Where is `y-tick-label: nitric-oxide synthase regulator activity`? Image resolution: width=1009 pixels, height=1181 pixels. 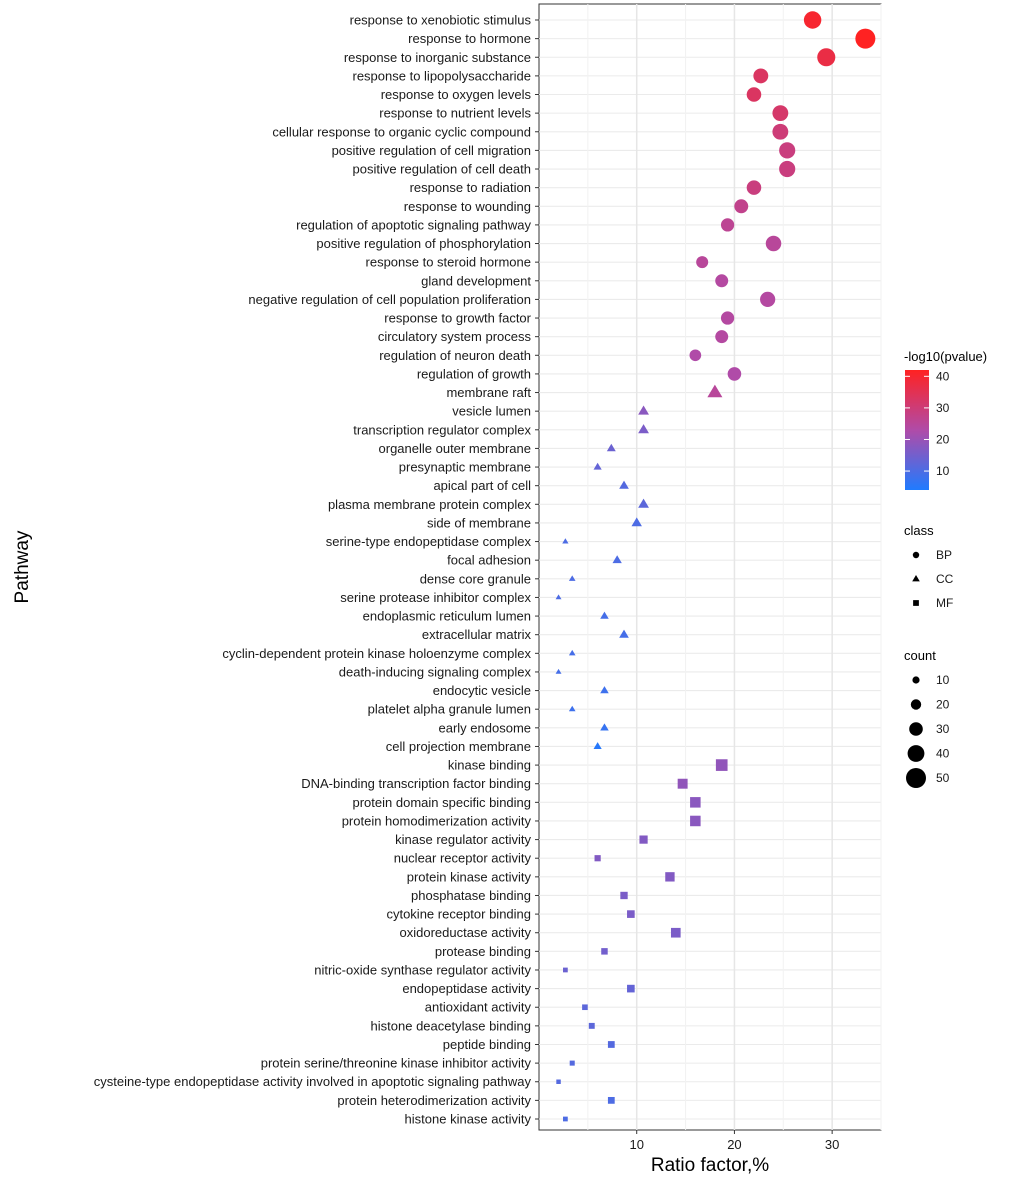 y-tick-label: nitric-oxide synthase regulator activity is located at coordinates (422, 969).